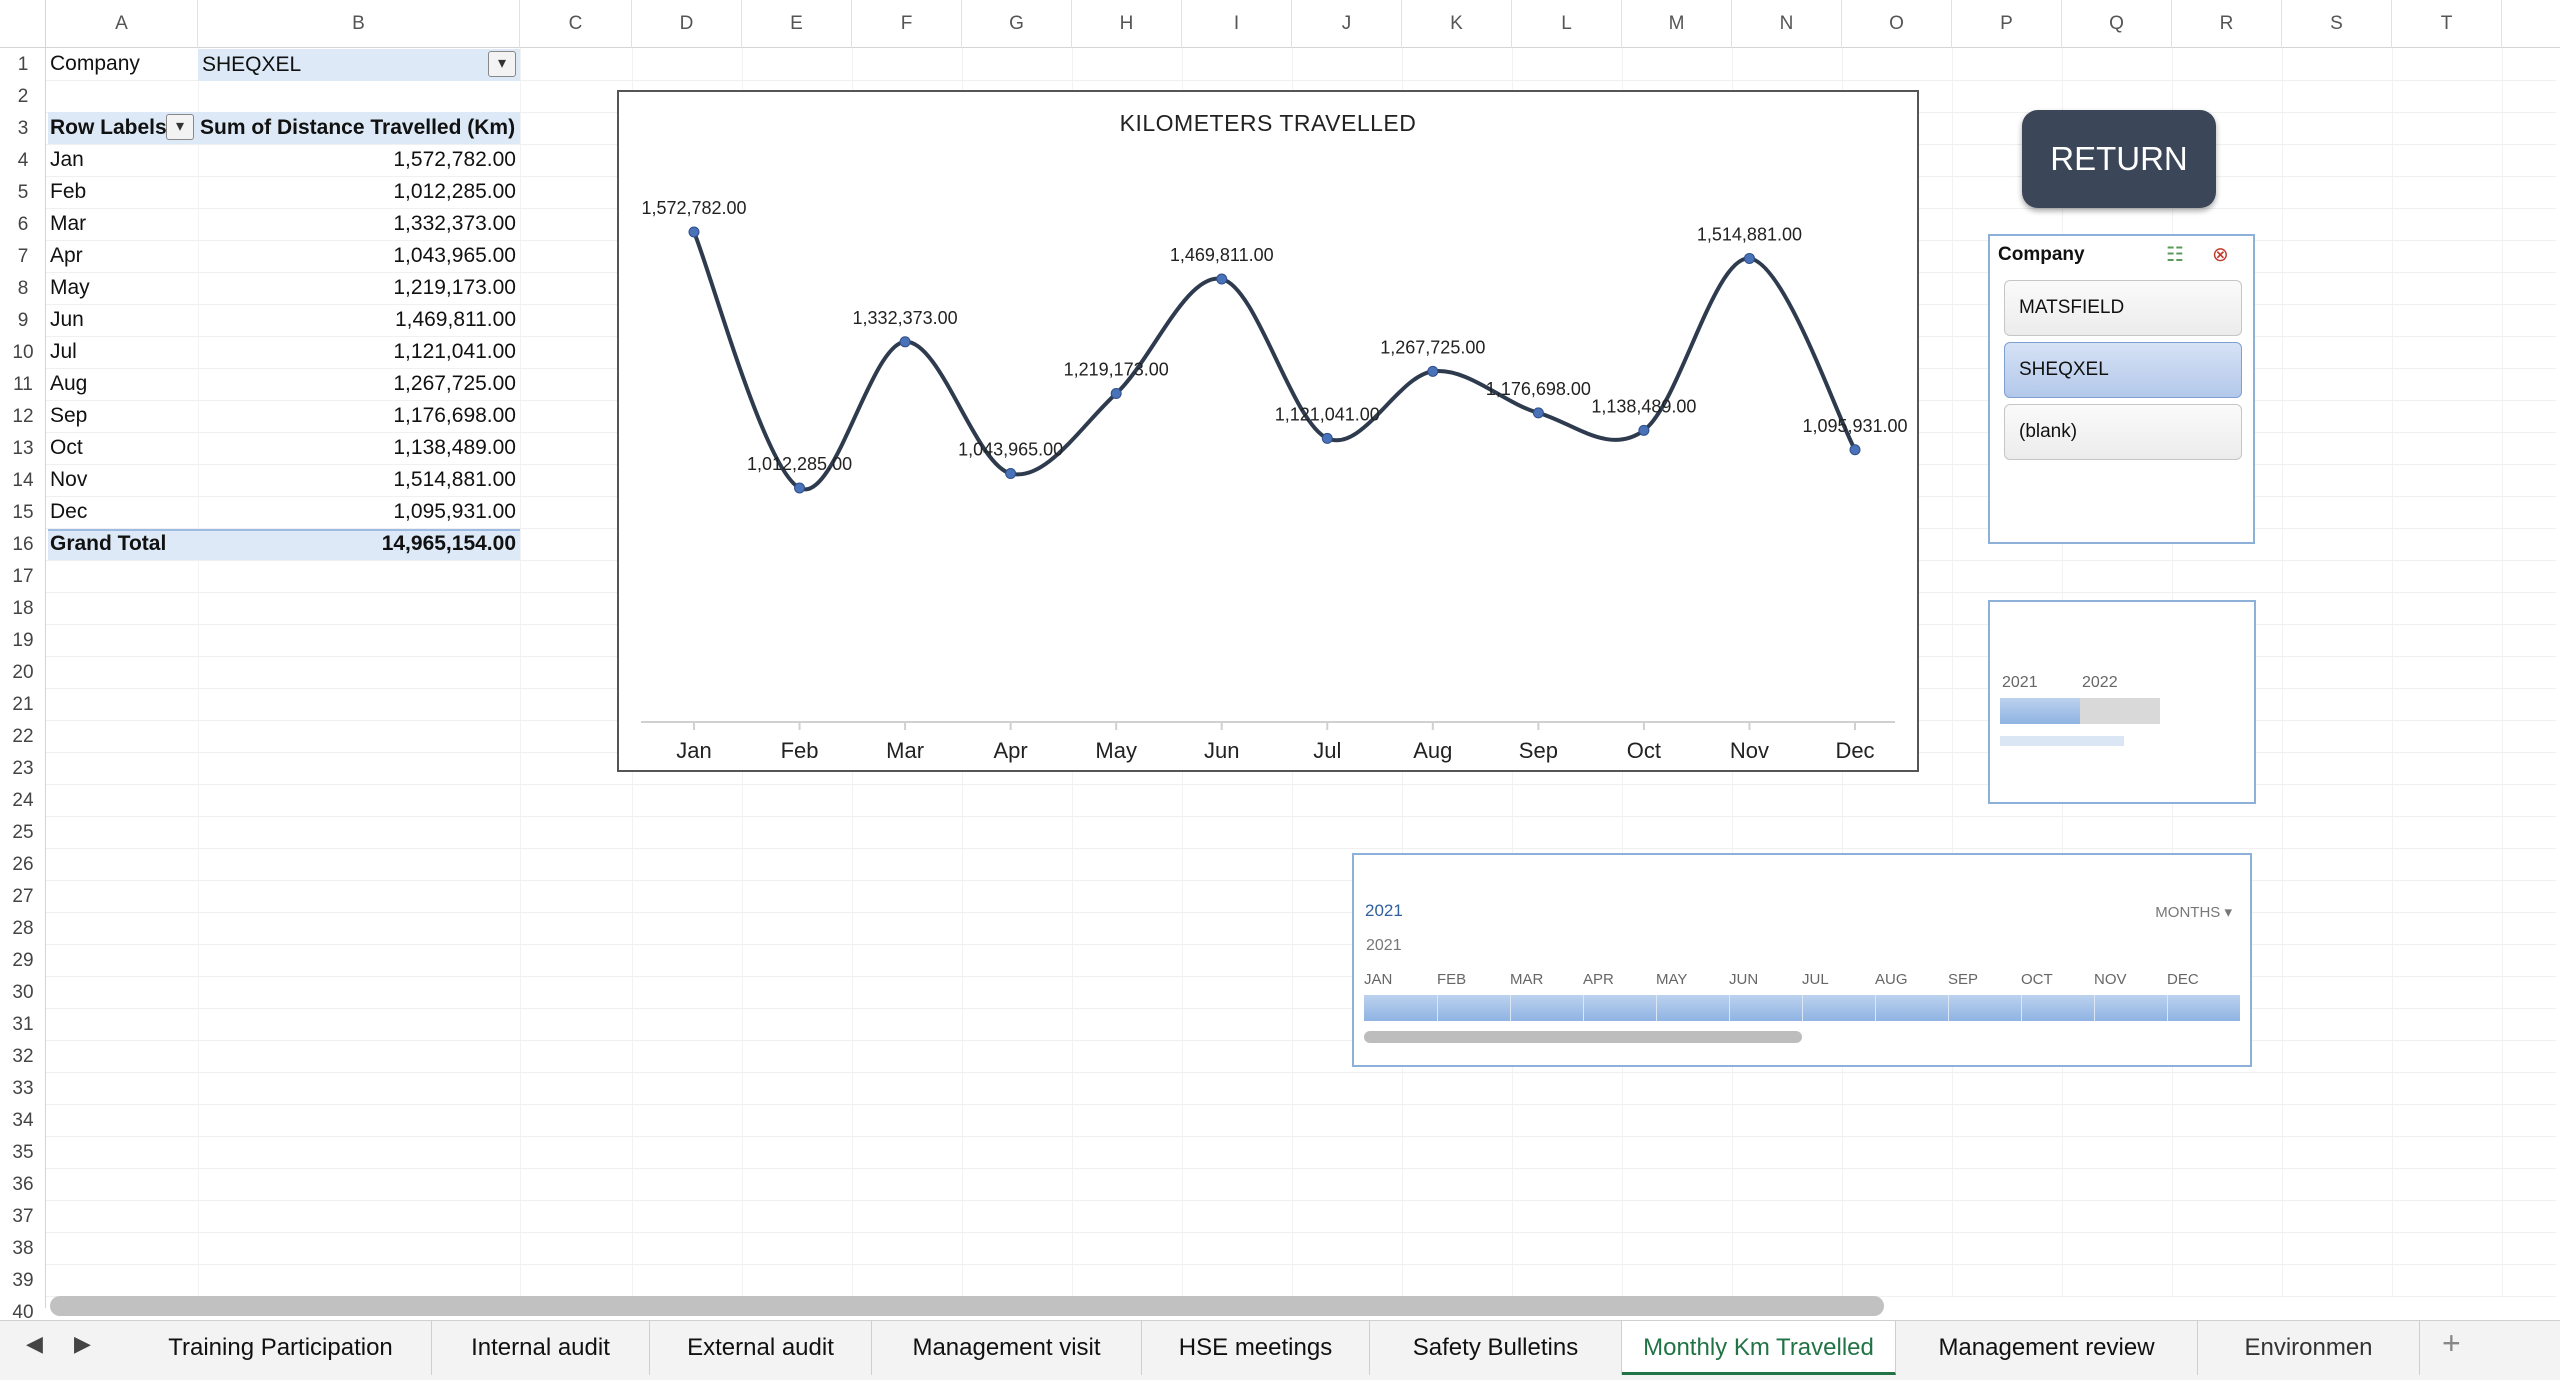 This screenshot has width=2560, height=1380. Describe the element at coordinates (23, 800) in the screenshot. I see `row-header: 24` at that location.